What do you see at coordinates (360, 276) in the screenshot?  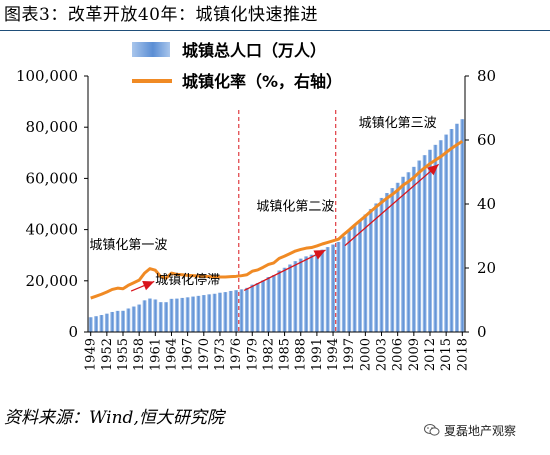 I see `bar-1999` at bounding box center [360, 276].